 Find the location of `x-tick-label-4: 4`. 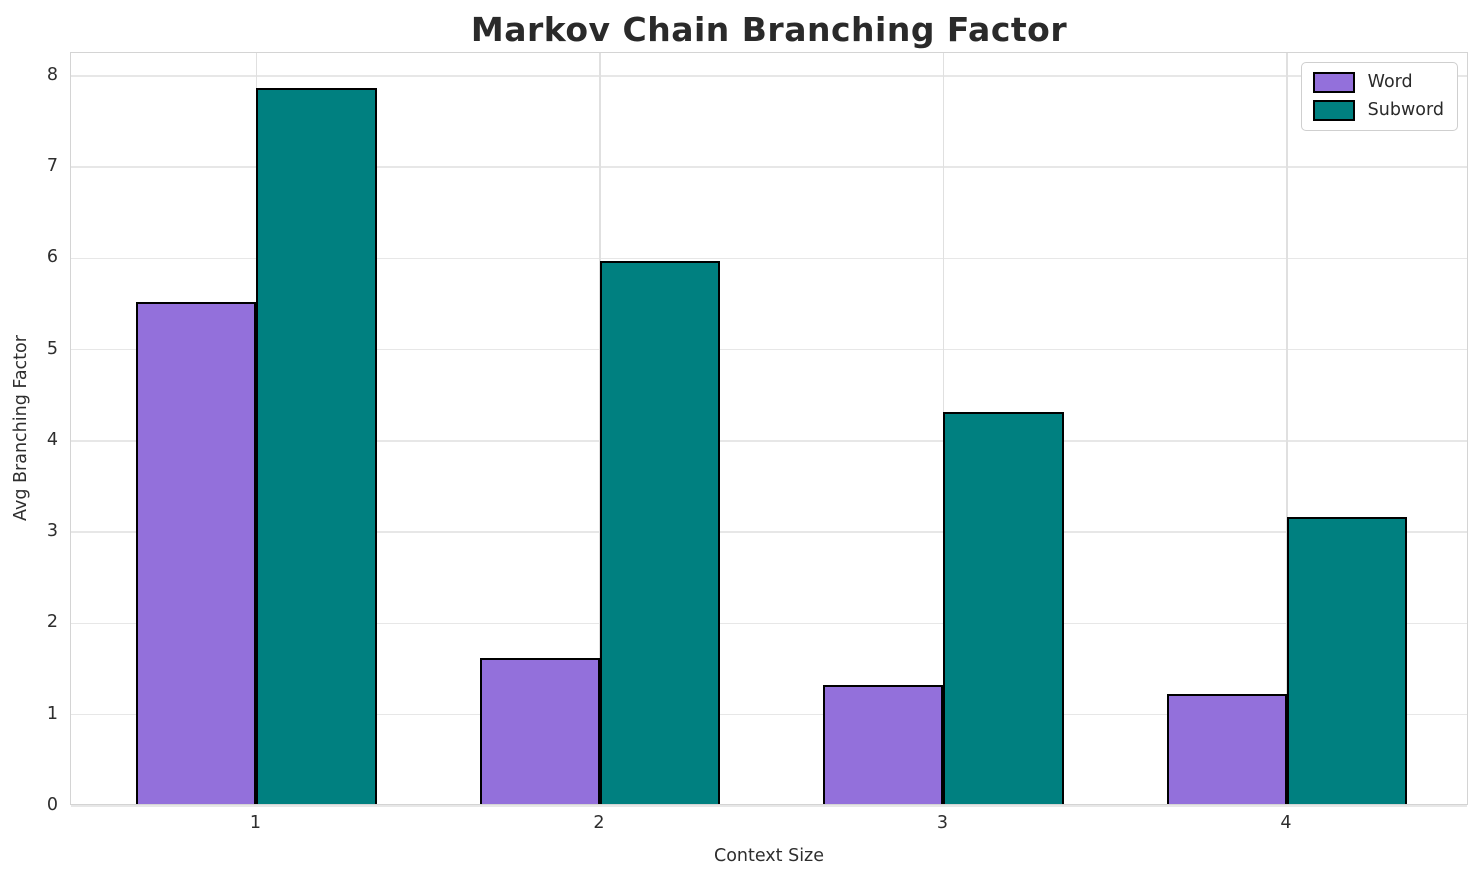

x-tick-label-4: 4 is located at coordinates (1286, 823).